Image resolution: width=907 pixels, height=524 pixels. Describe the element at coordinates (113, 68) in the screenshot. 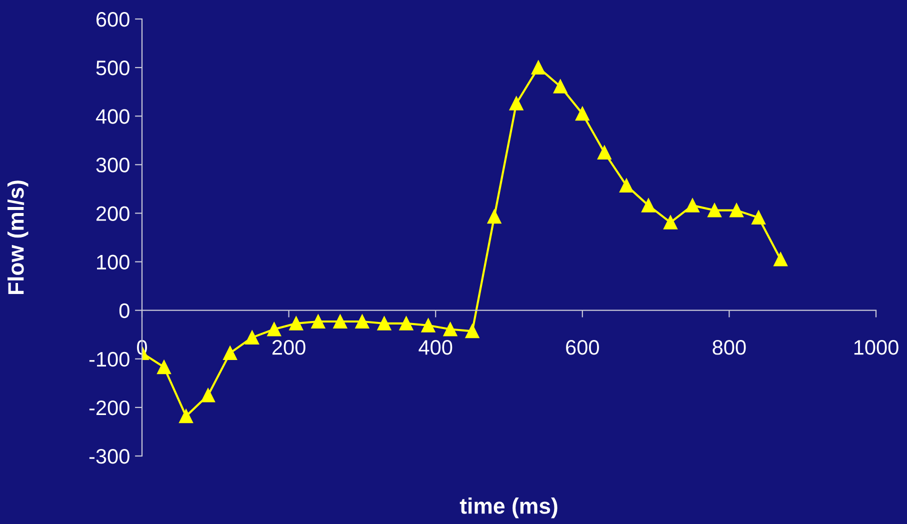

I see `y-tick-label: 500` at that location.